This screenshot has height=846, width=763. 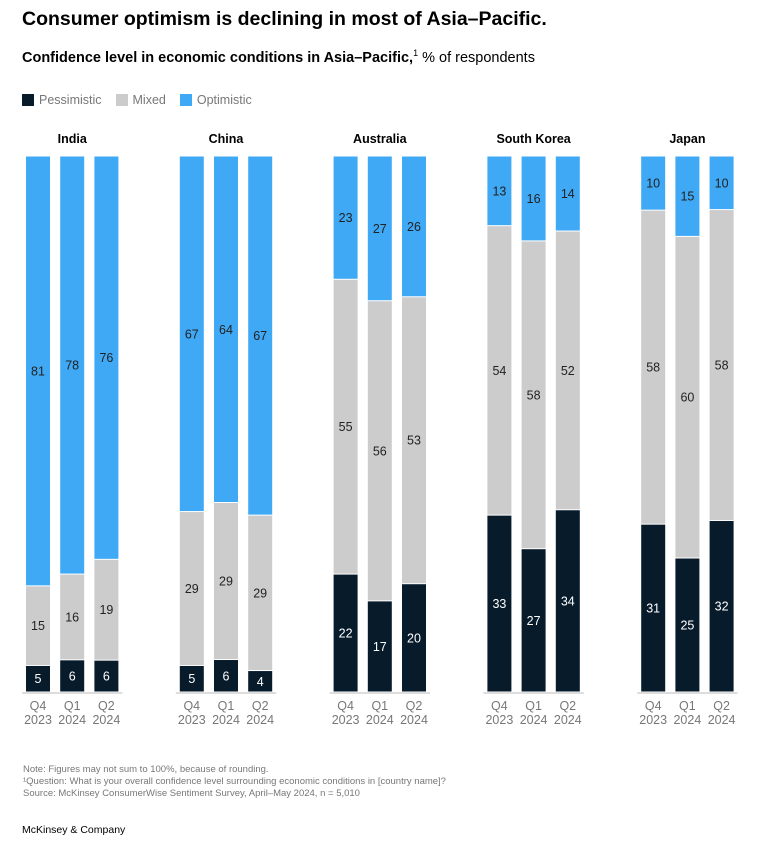 I want to click on data-label: 10, so click(x=722, y=183).